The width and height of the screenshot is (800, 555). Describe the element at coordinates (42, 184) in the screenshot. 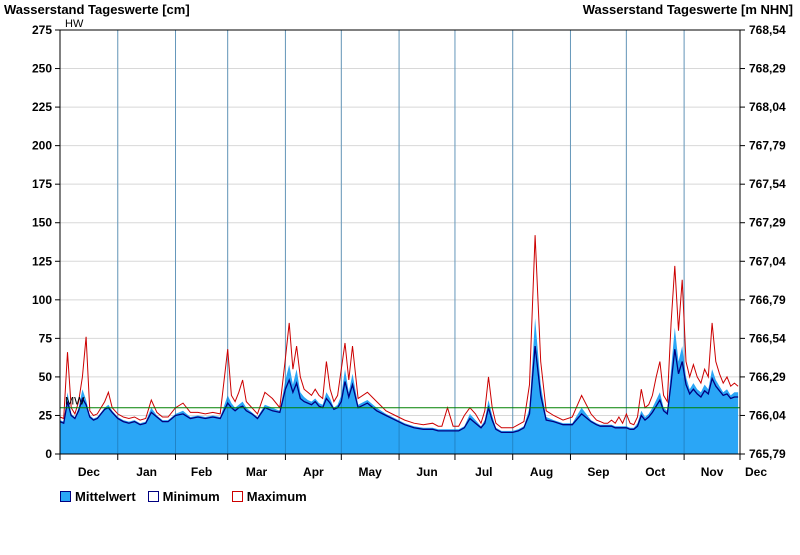

I see `y-tick-label: 175` at that location.